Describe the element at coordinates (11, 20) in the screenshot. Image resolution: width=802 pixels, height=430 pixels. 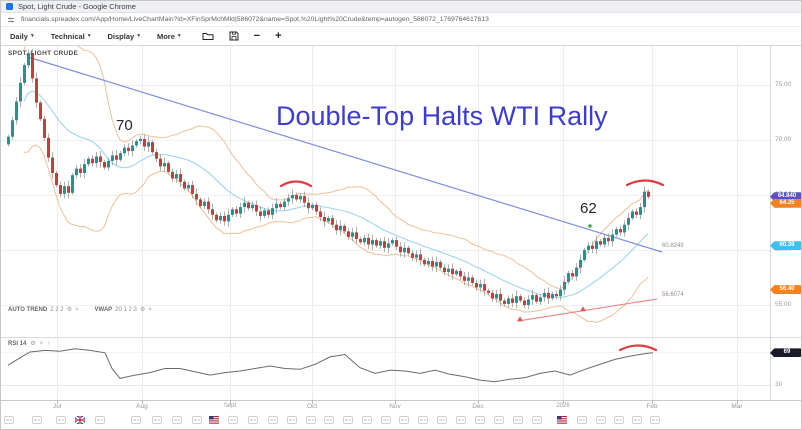
I see `page-info-icon` at that location.